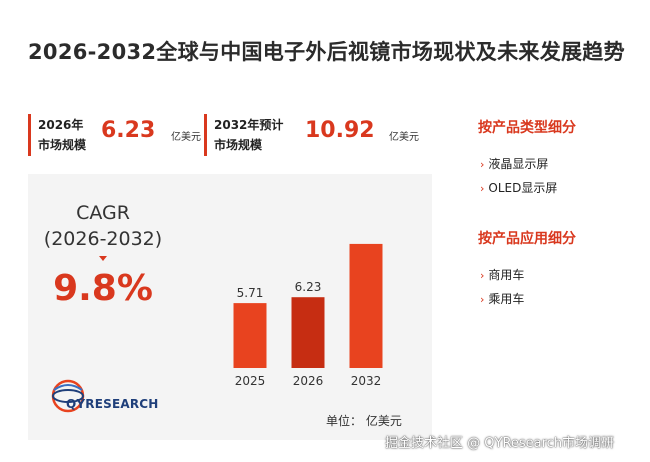 This screenshot has width=650, height=462. What do you see at coordinates (366, 240) in the screenshot?
I see `data-label-2032: 10.92` at bounding box center [366, 240].